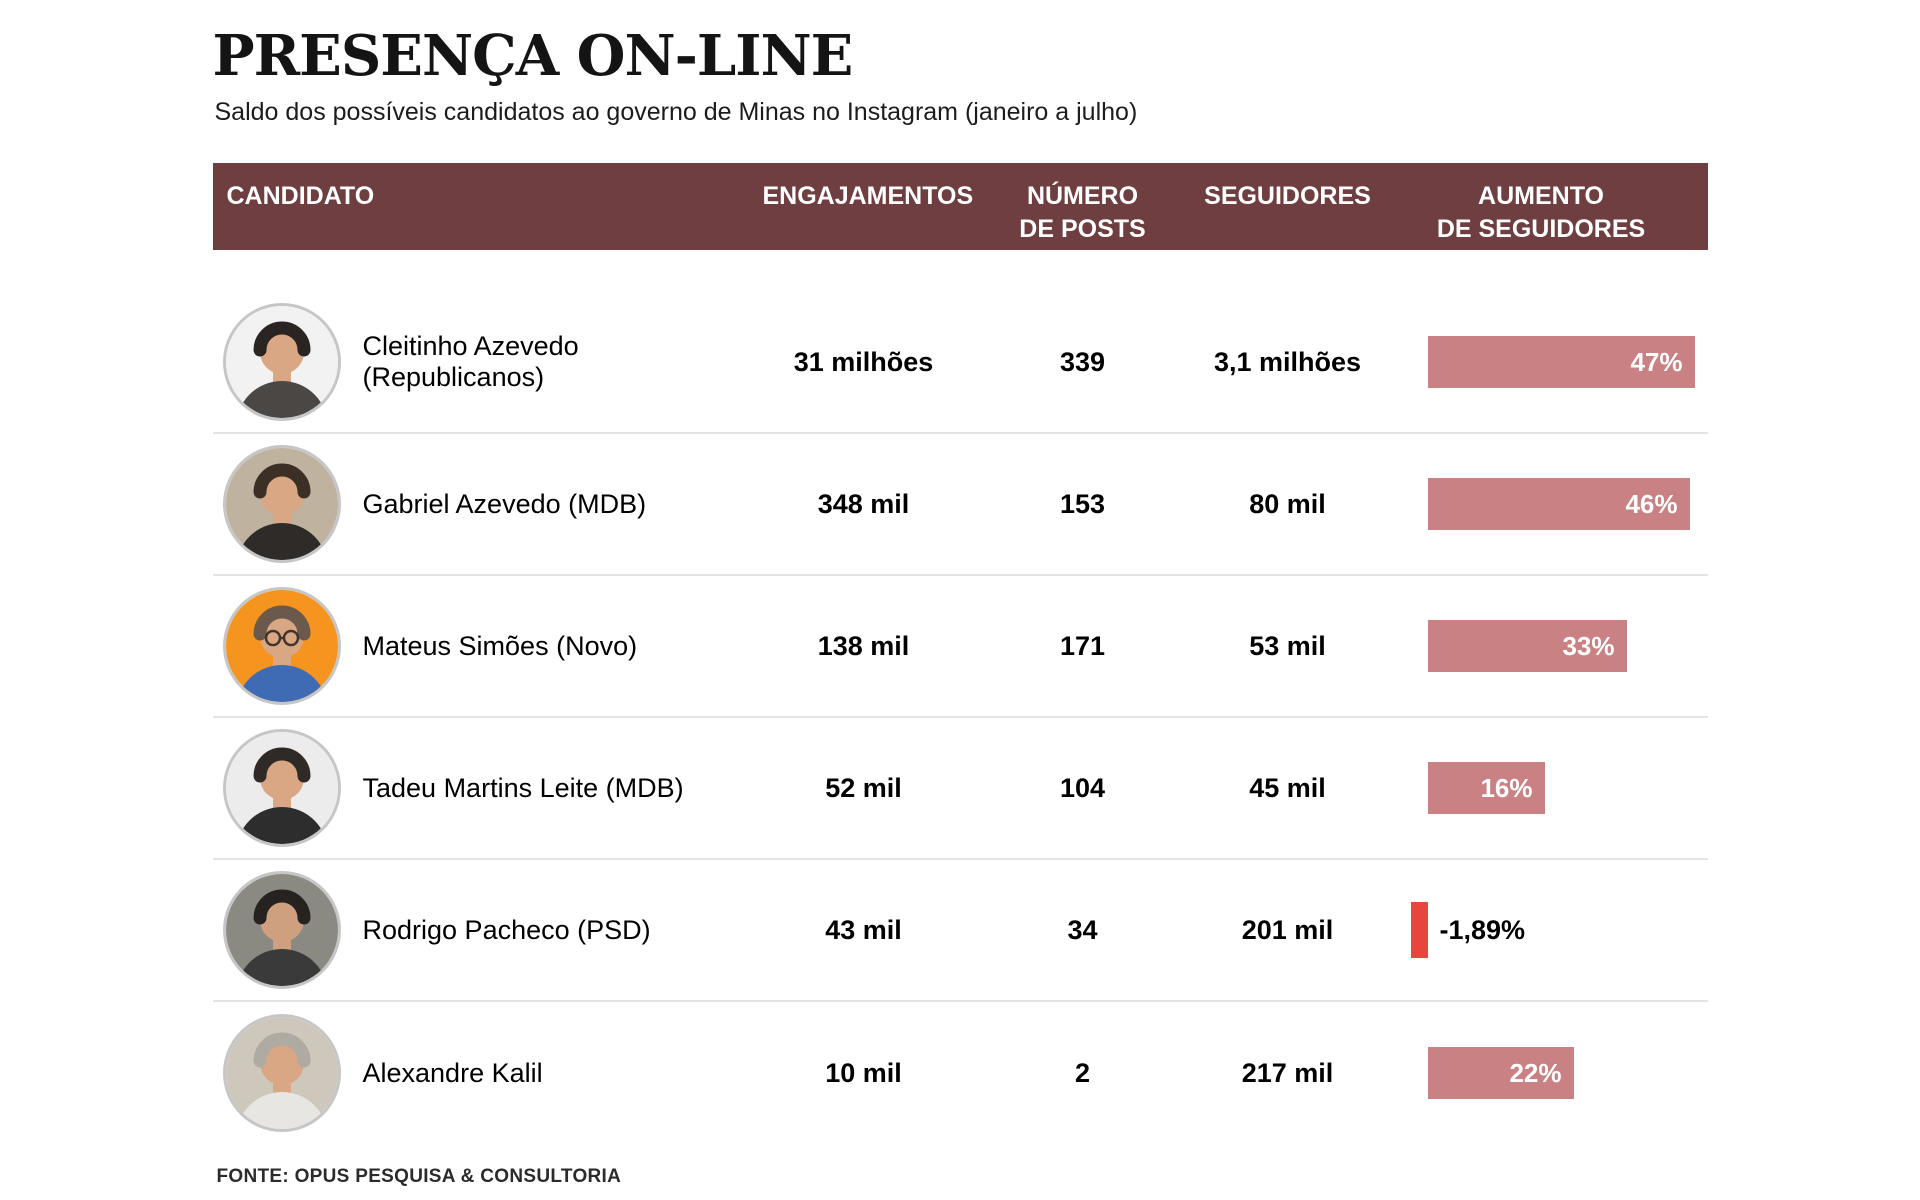 This screenshot has height=1200, width=1920. What do you see at coordinates (863, 1072) in the screenshot?
I see `engagements-value: 10 mil` at bounding box center [863, 1072].